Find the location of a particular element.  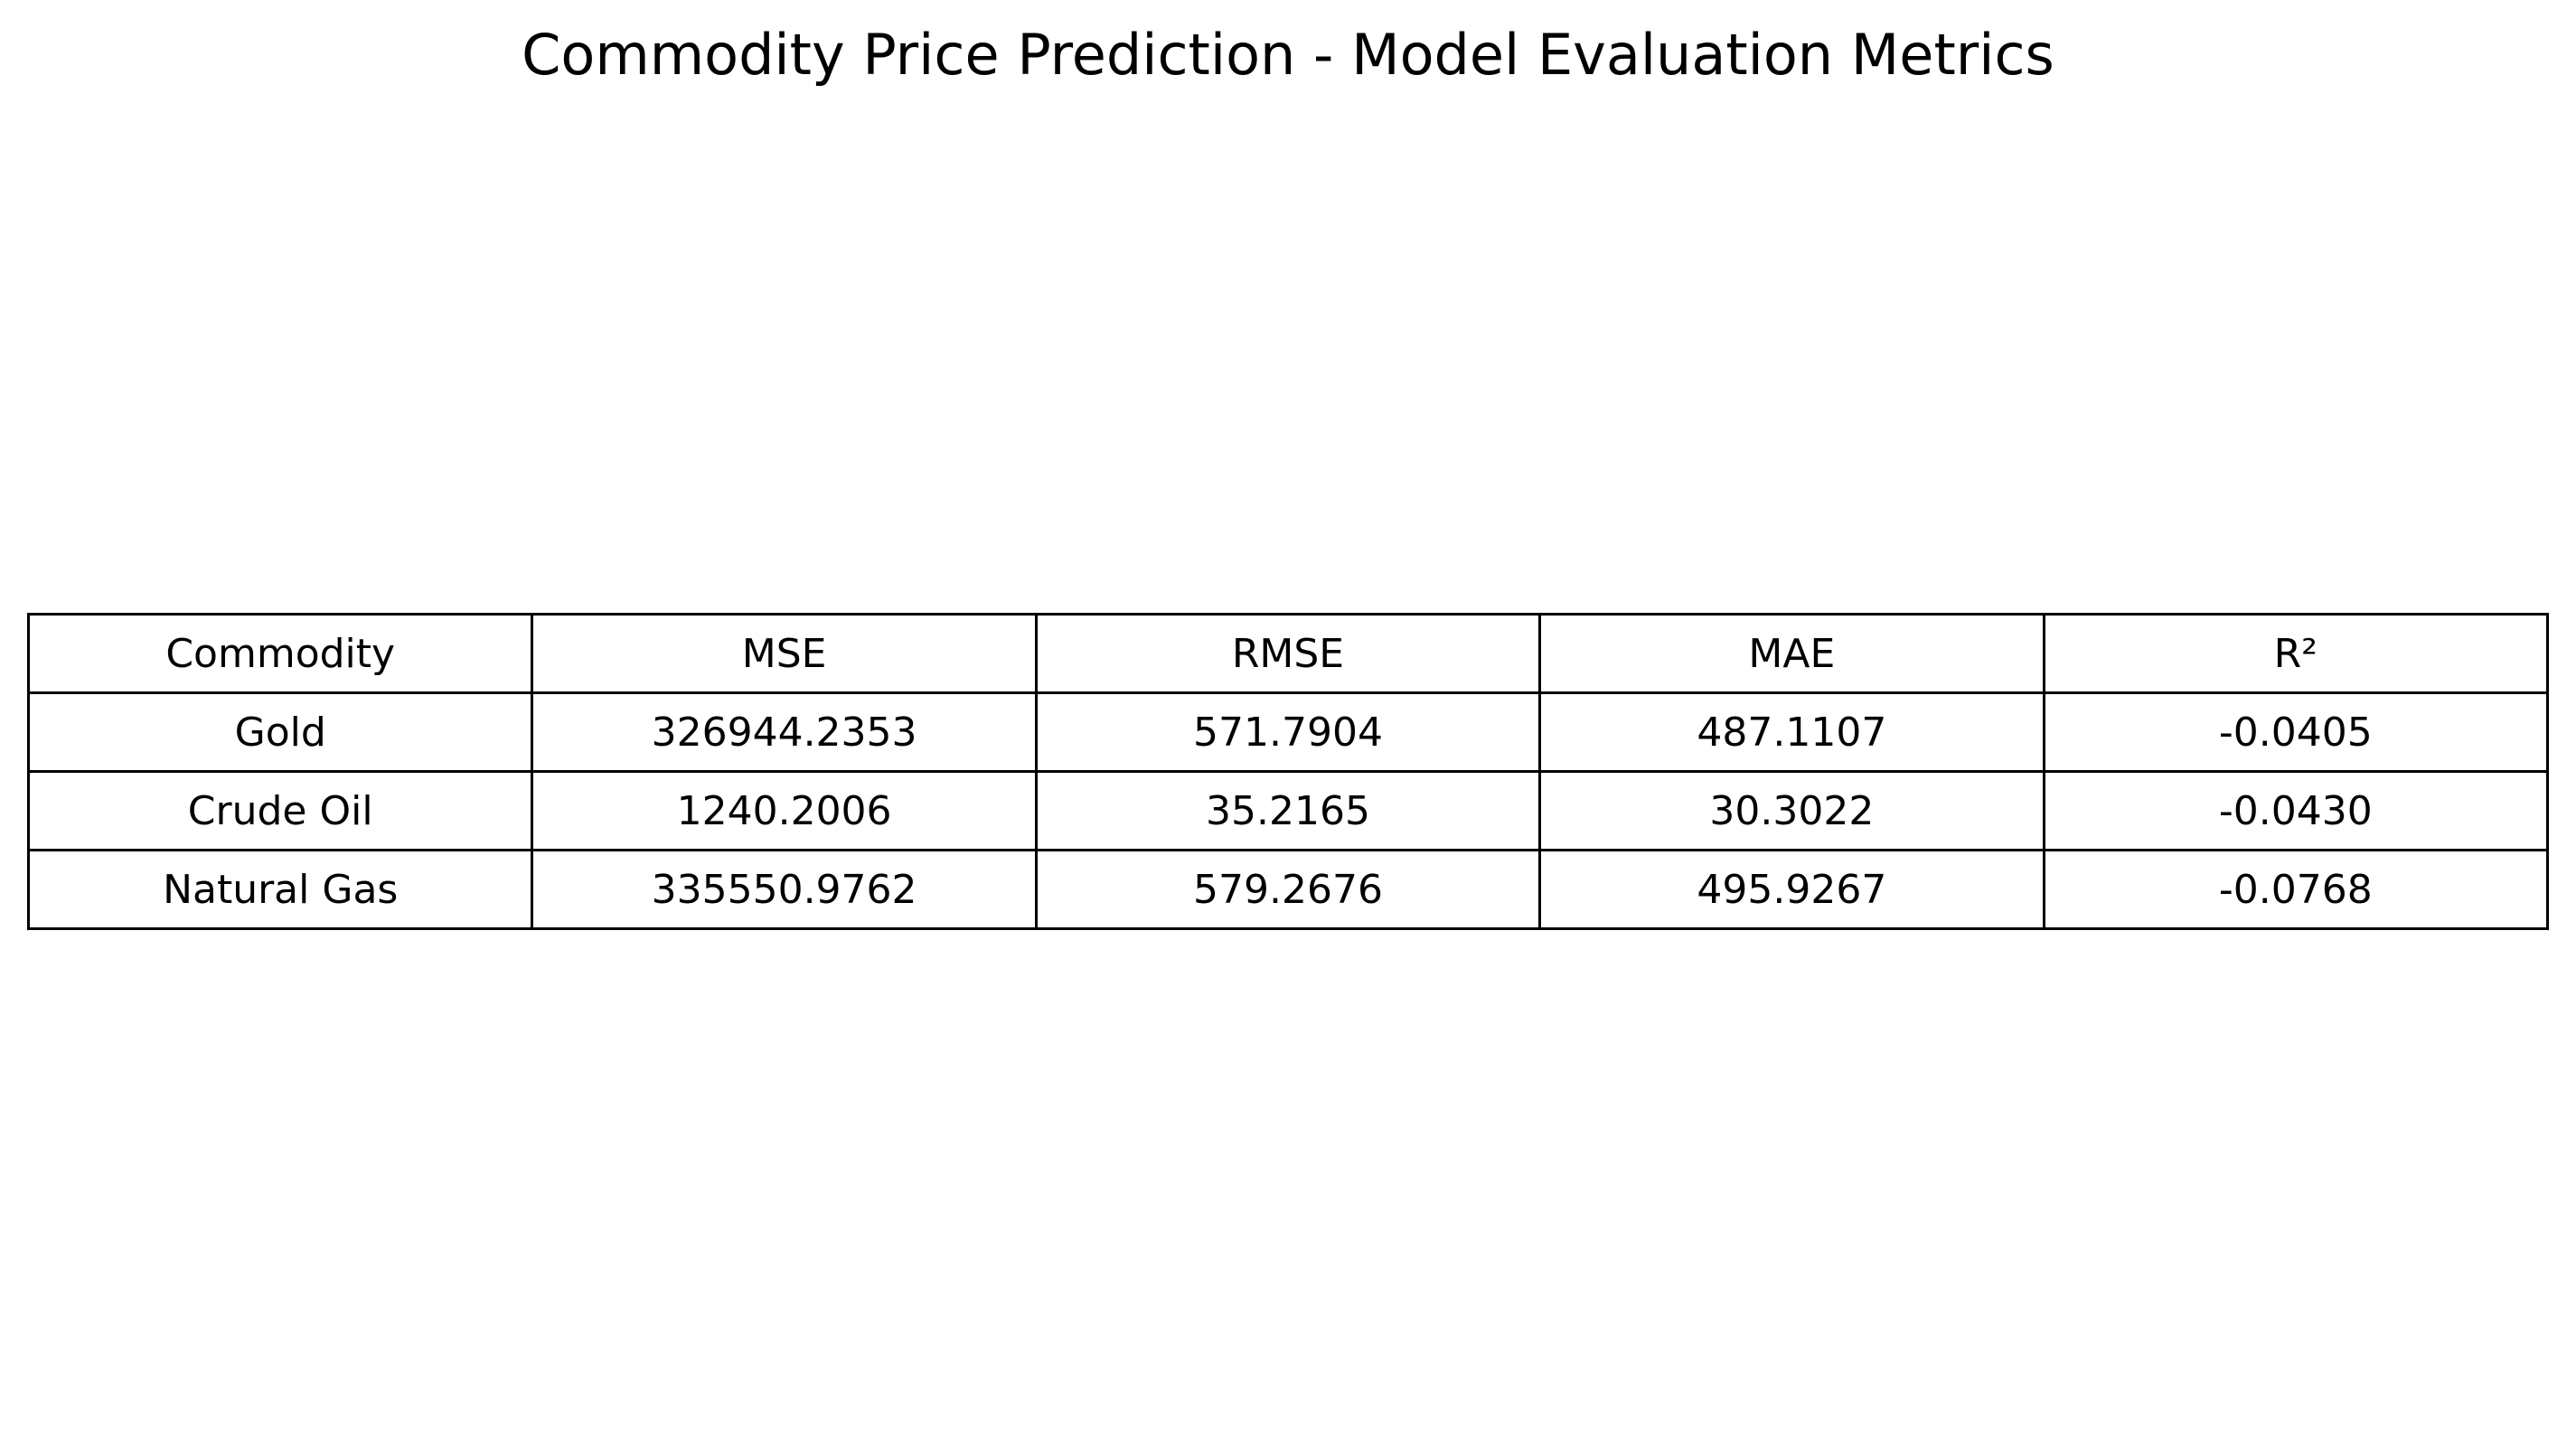

cell-crude-oil-mse: 1240.2006 is located at coordinates (785, 810).